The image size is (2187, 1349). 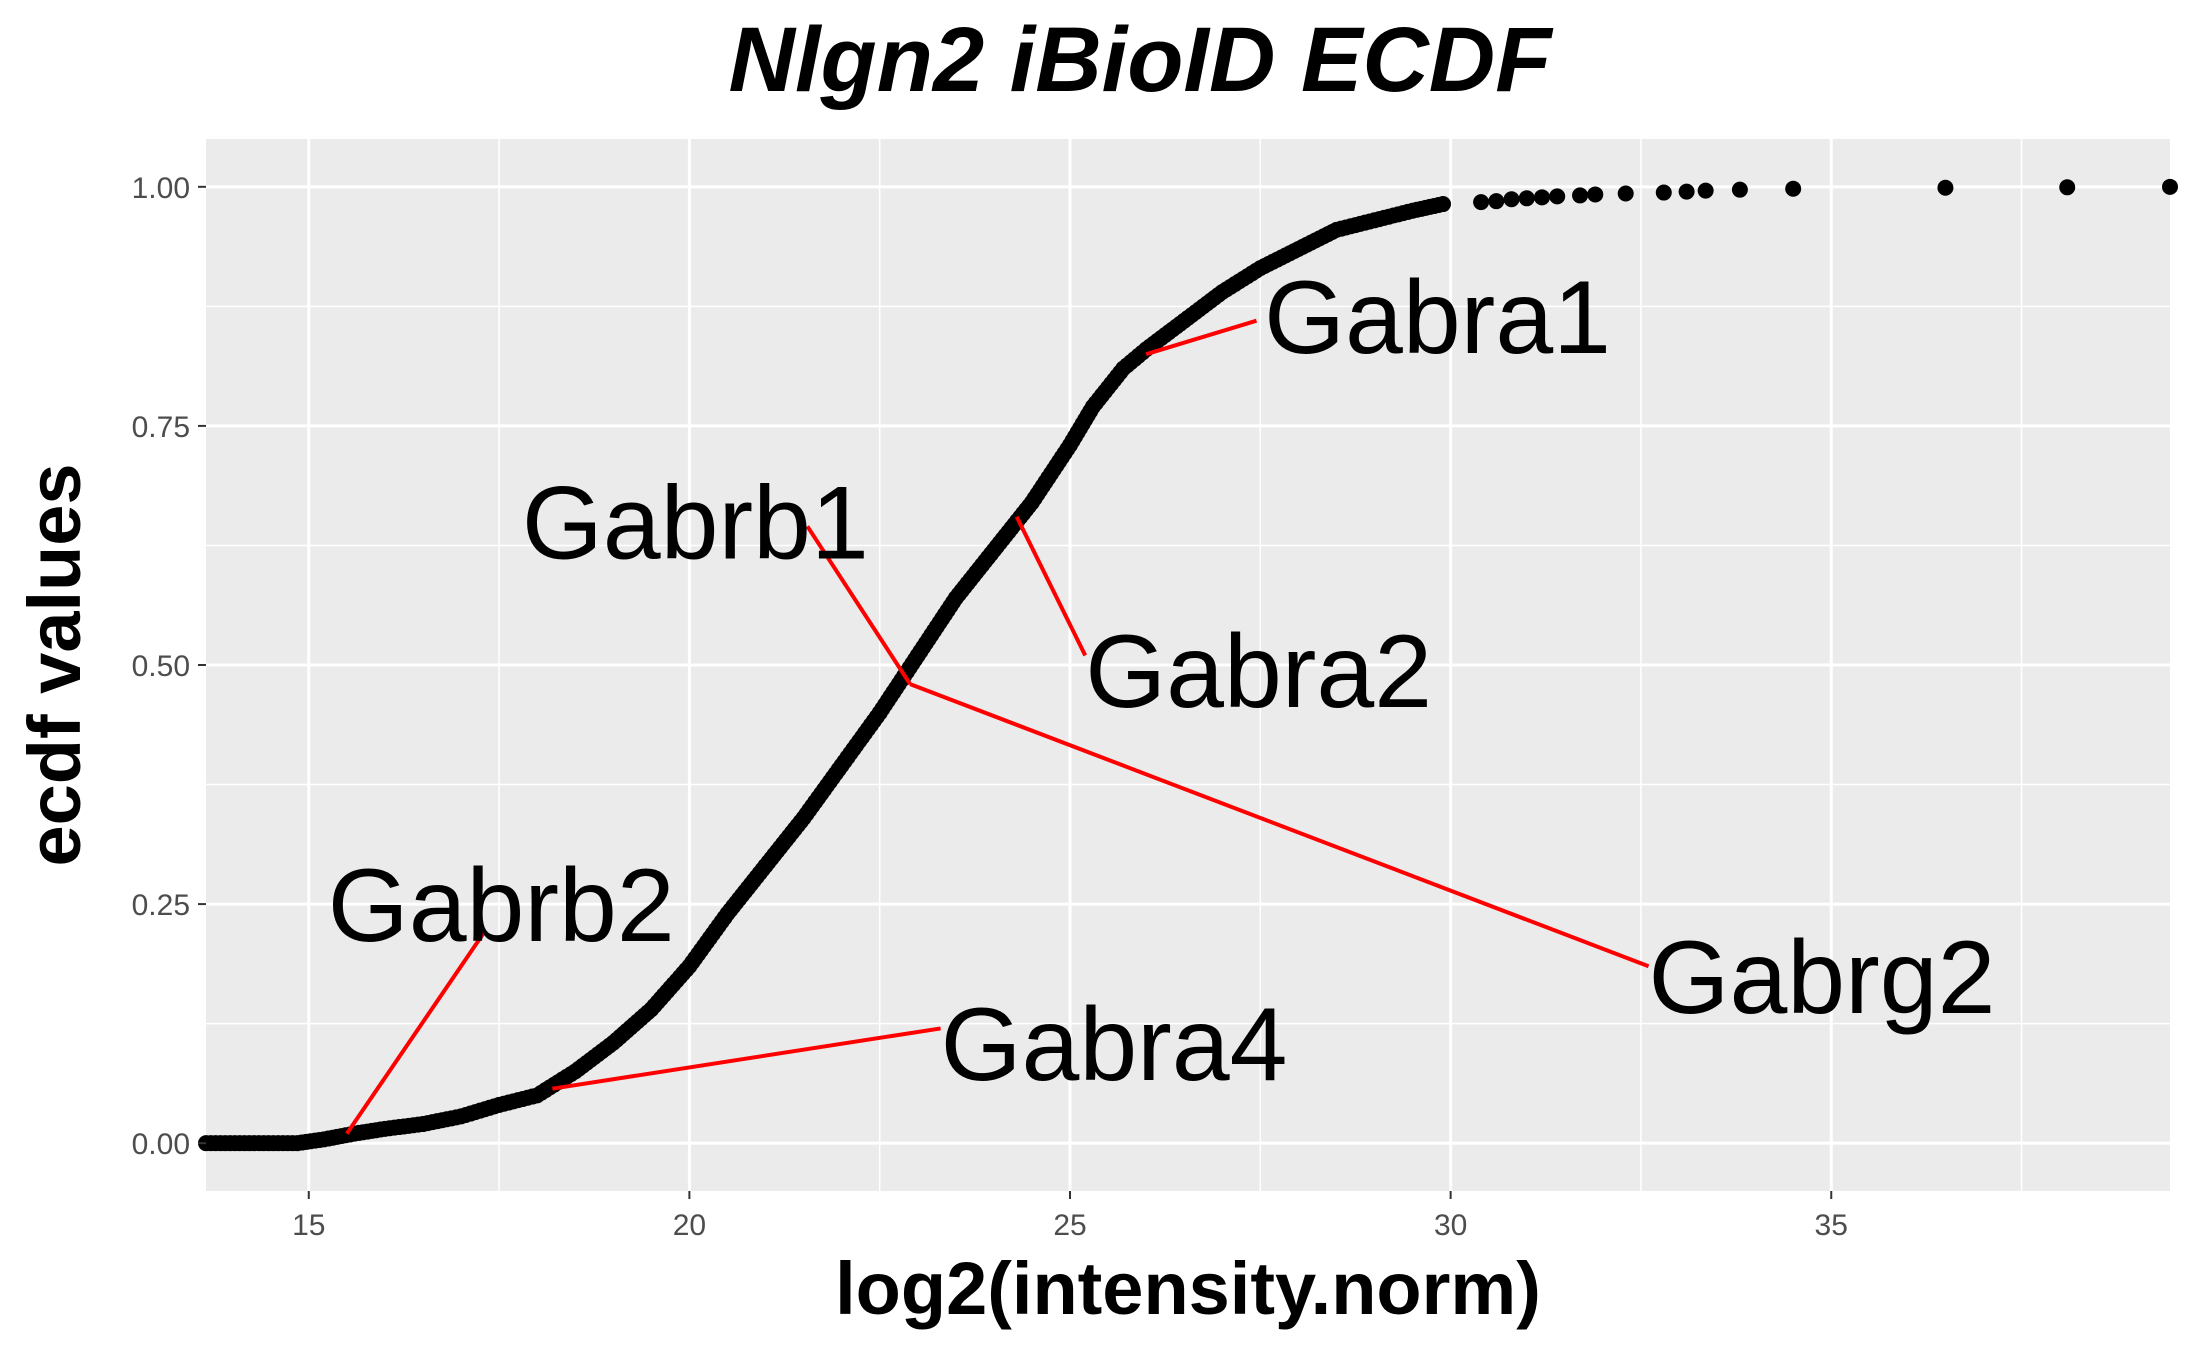 I want to click on x-tick-label: 25, so click(x=1069, y=1225).